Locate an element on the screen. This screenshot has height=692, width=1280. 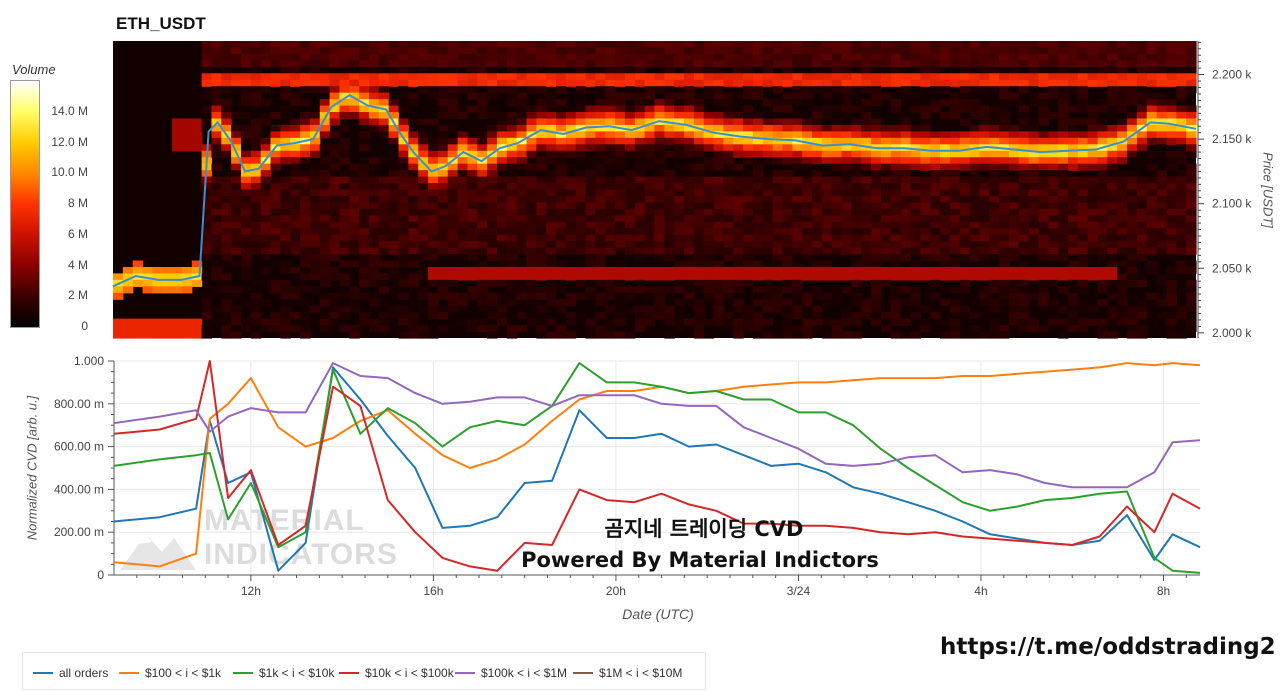
legend-item: $100k < i < $1M is located at coordinates (511, 674).